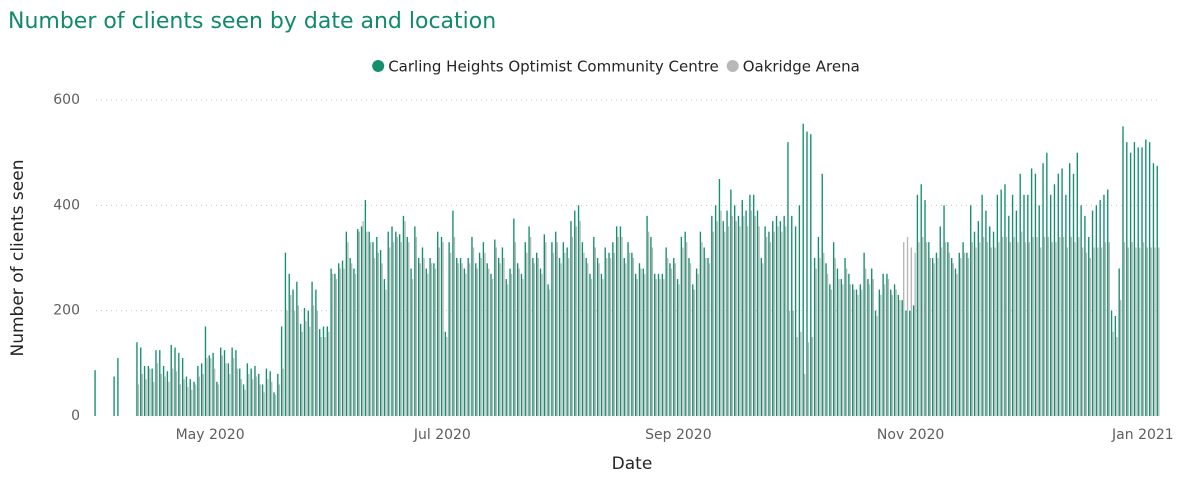 This screenshot has width=1200, height=483. Describe the element at coordinates (66, 100) in the screenshot. I see `y-tick-label: 600` at that location.